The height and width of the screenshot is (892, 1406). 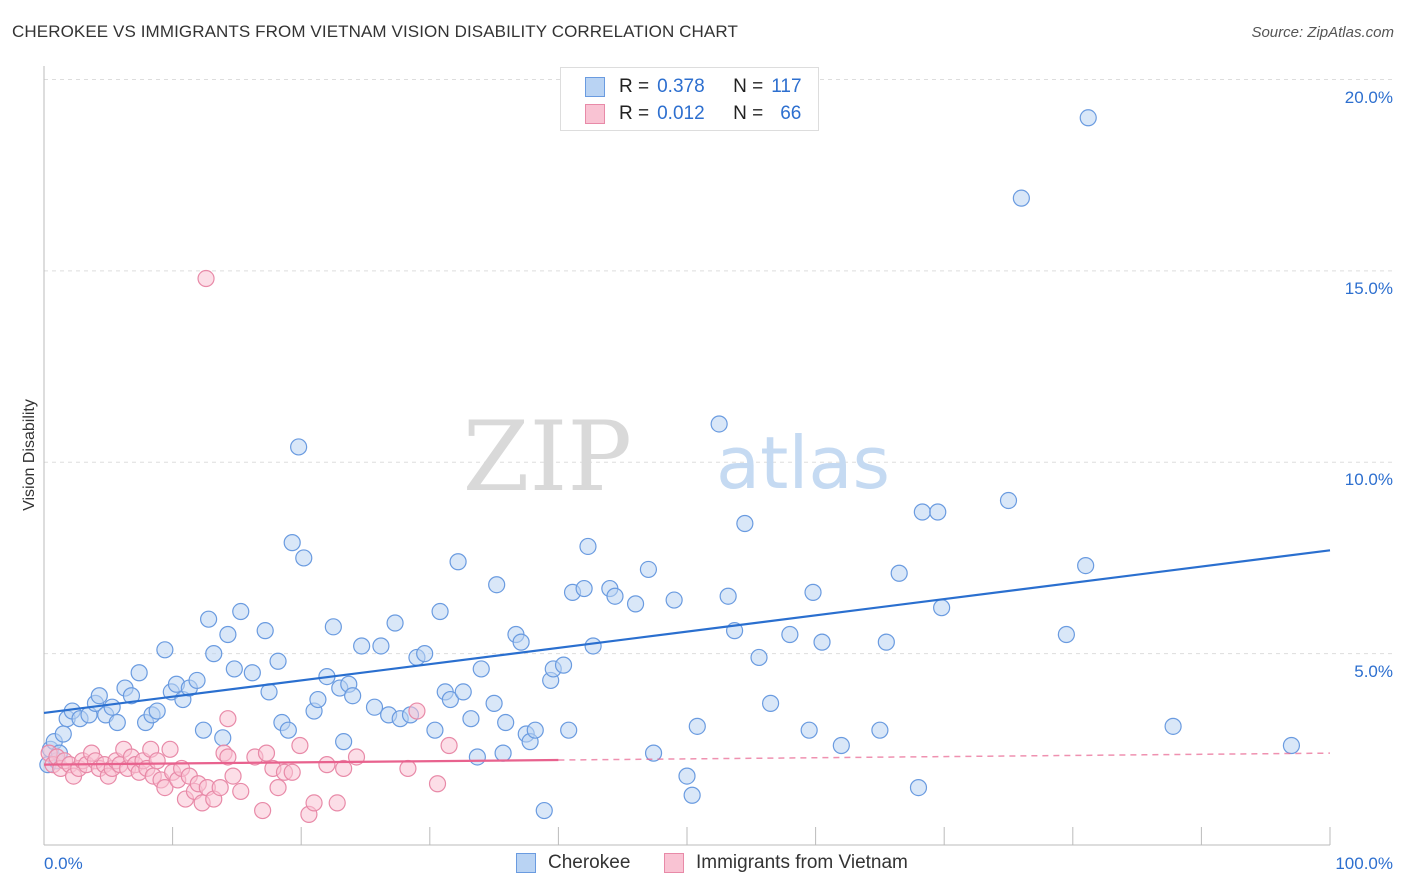 I want to click on watermark-atlas: atlas, so click(x=803, y=463).